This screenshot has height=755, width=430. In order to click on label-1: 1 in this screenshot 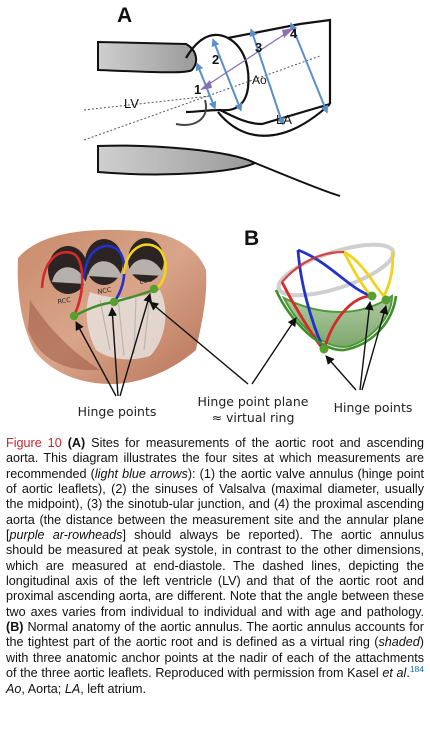, I will do `click(197, 89)`.